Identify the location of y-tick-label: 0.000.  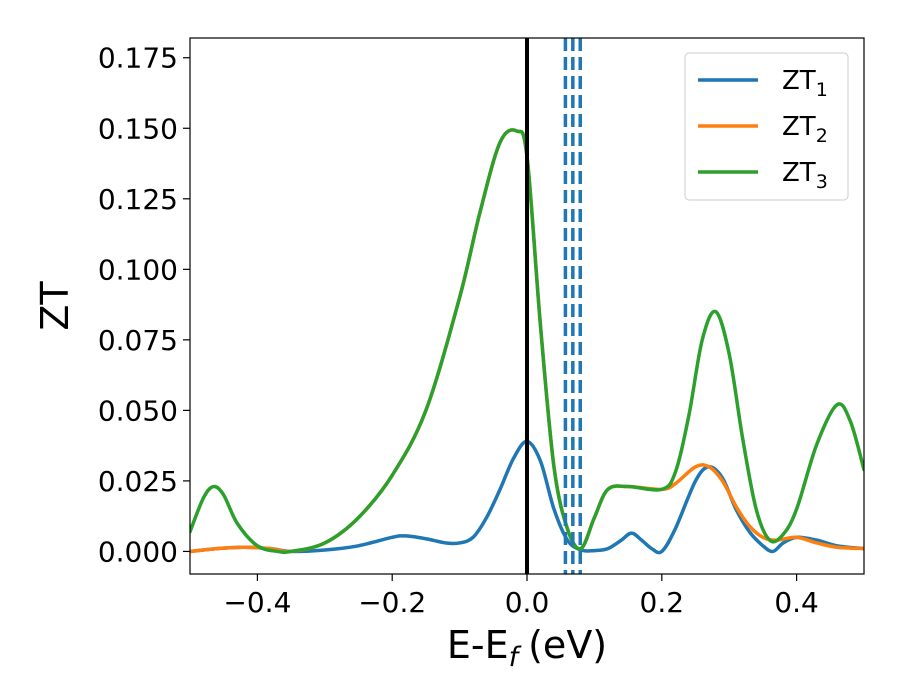
(138, 551).